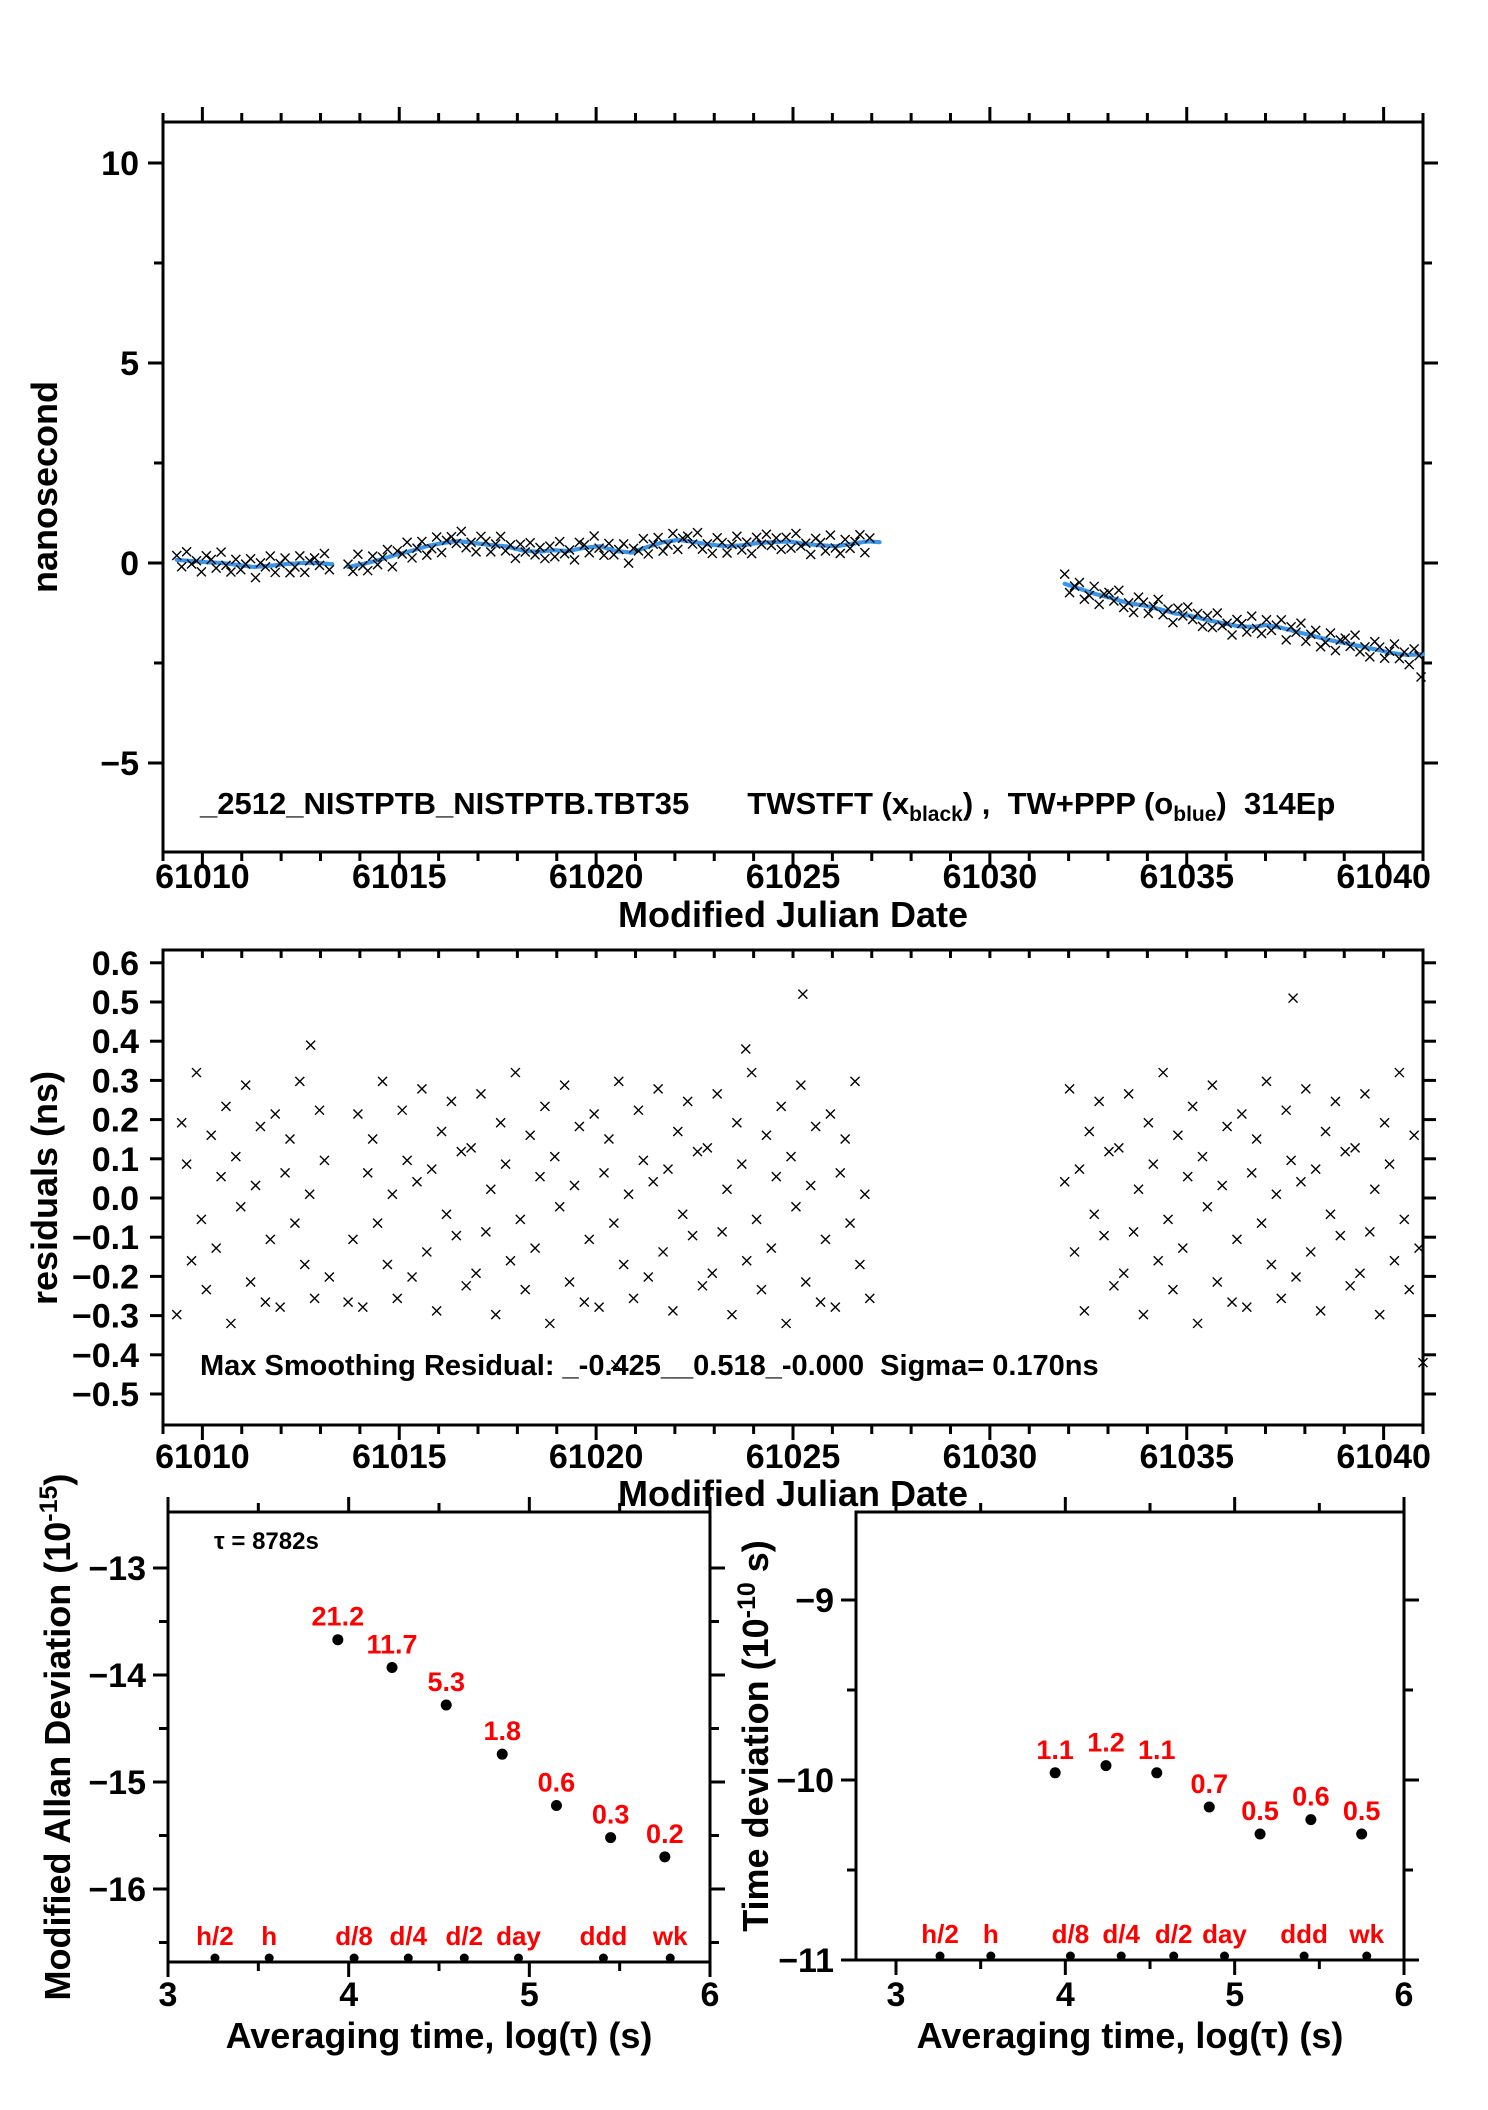  What do you see at coordinates (1276, 803) in the screenshot?
I see `plot-title-epochs: ) 314Ep` at bounding box center [1276, 803].